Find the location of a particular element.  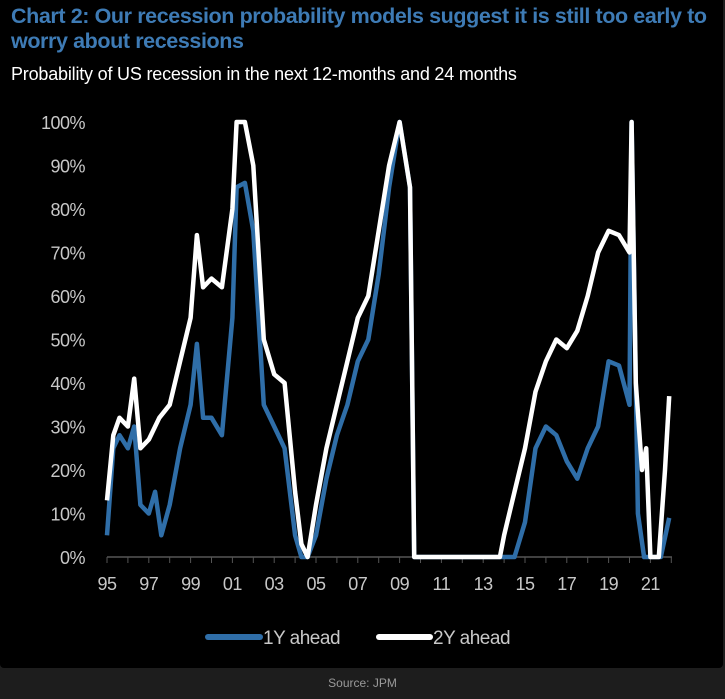

x-tick-label: 17 is located at coordinates (567, 584).